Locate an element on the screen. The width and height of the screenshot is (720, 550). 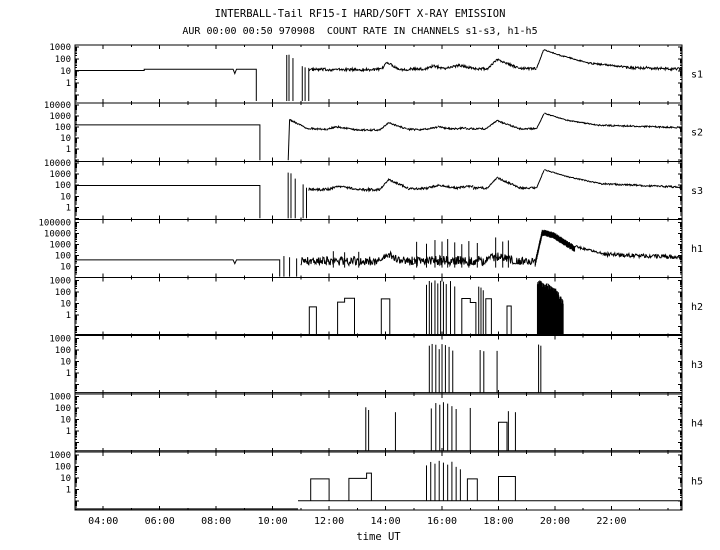
x-tick-label: 16:00 is located at coordinates (442, 521).